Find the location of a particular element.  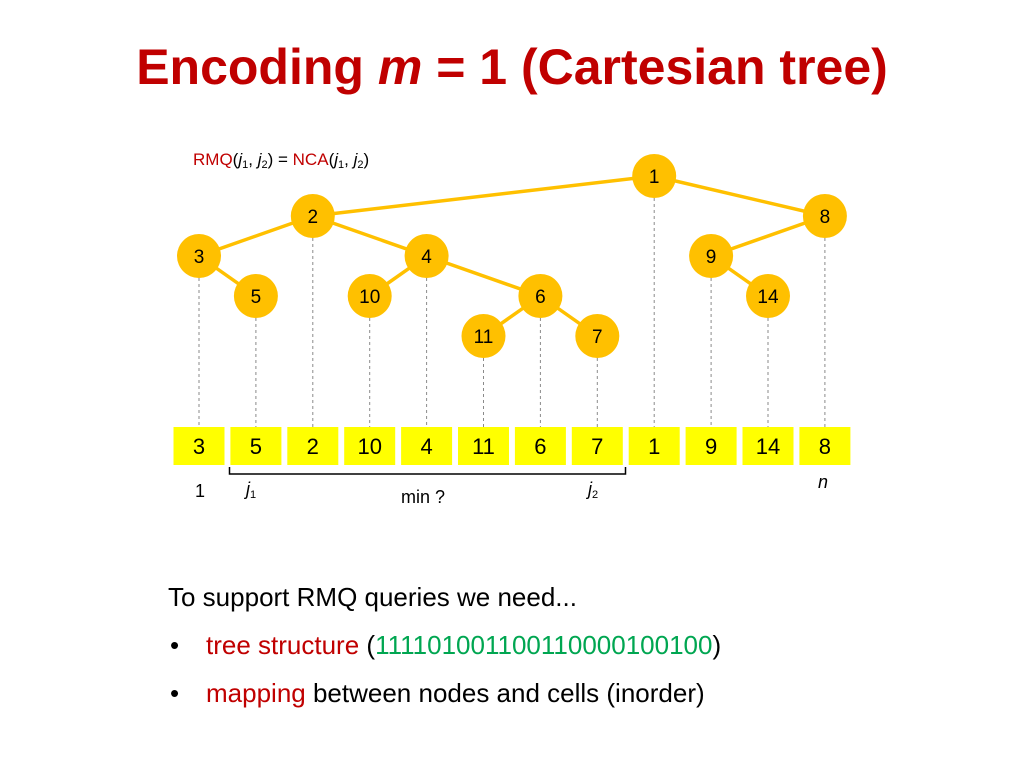

tree-node-label: 1 is located at coordinates (654, 177).